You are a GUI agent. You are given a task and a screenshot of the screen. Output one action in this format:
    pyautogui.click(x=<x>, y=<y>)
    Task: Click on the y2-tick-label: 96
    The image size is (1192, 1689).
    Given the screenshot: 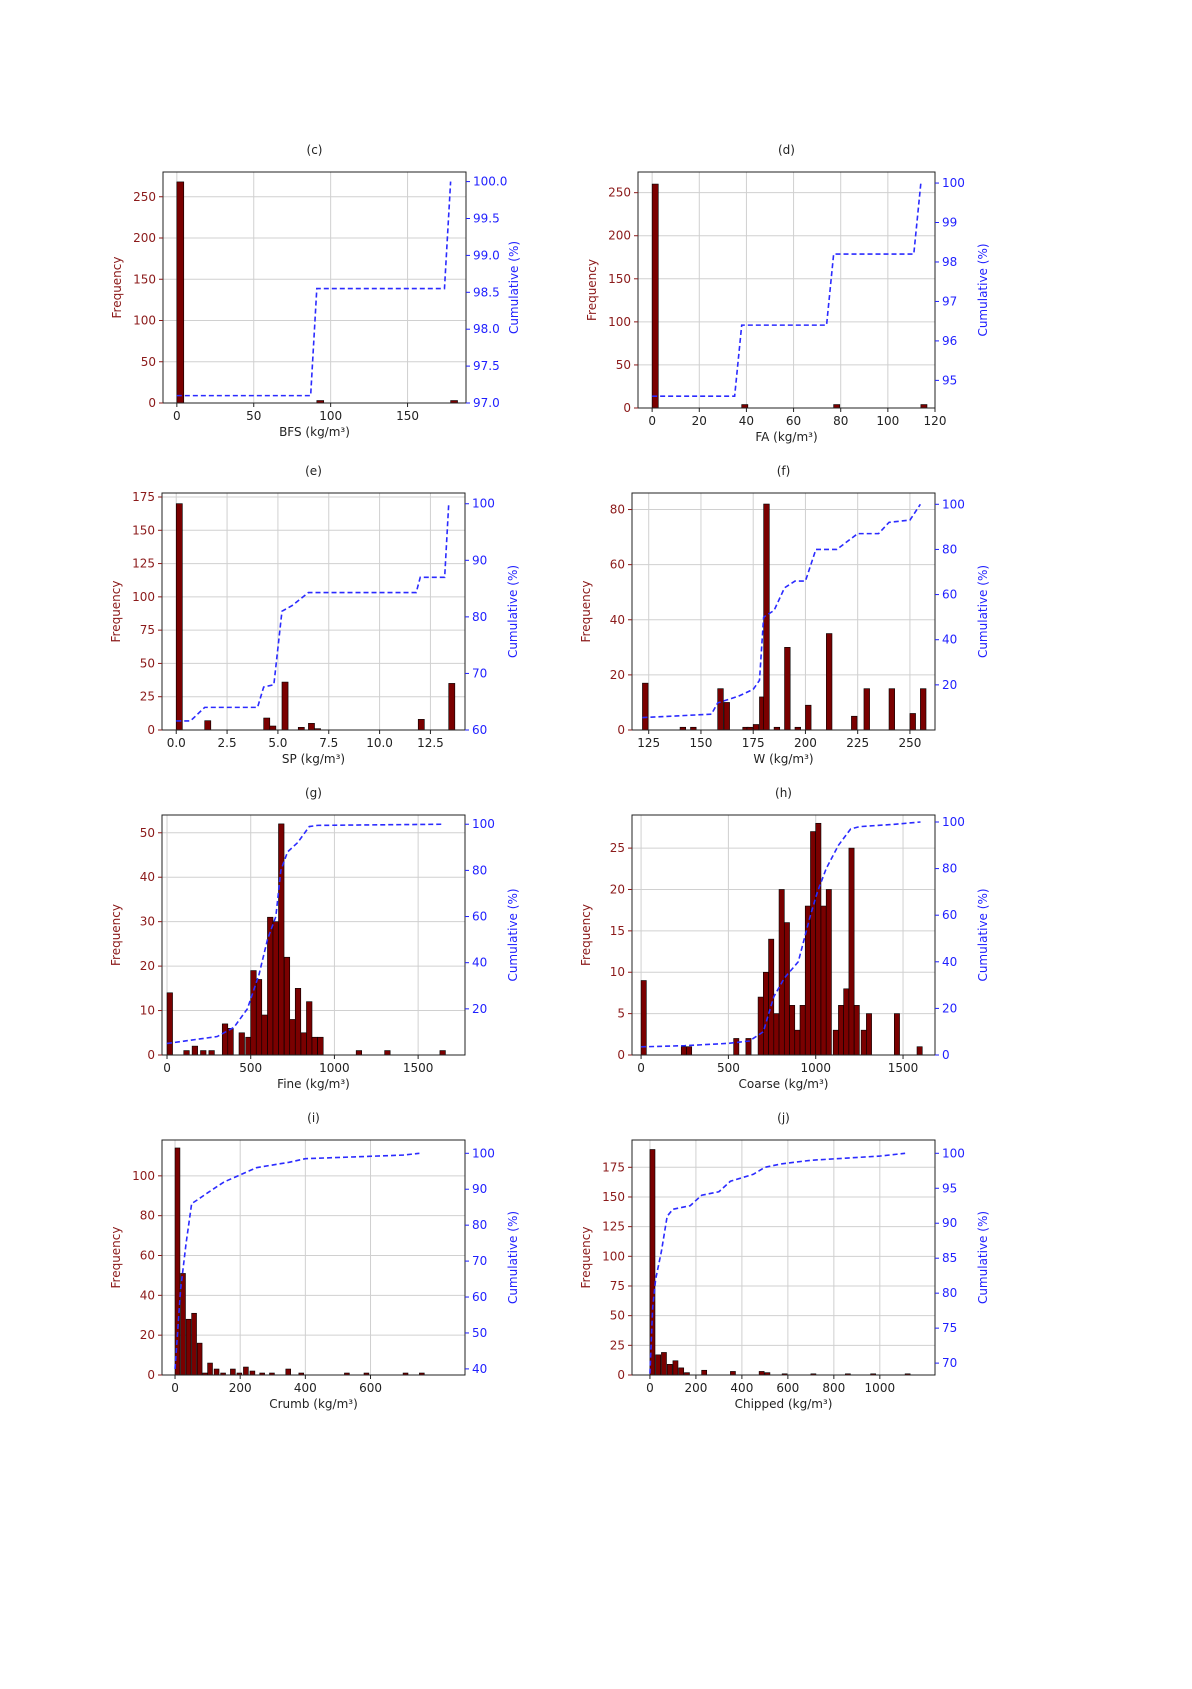 What is the action you would take?
    pyautogui.click(x=949, y=341)
    